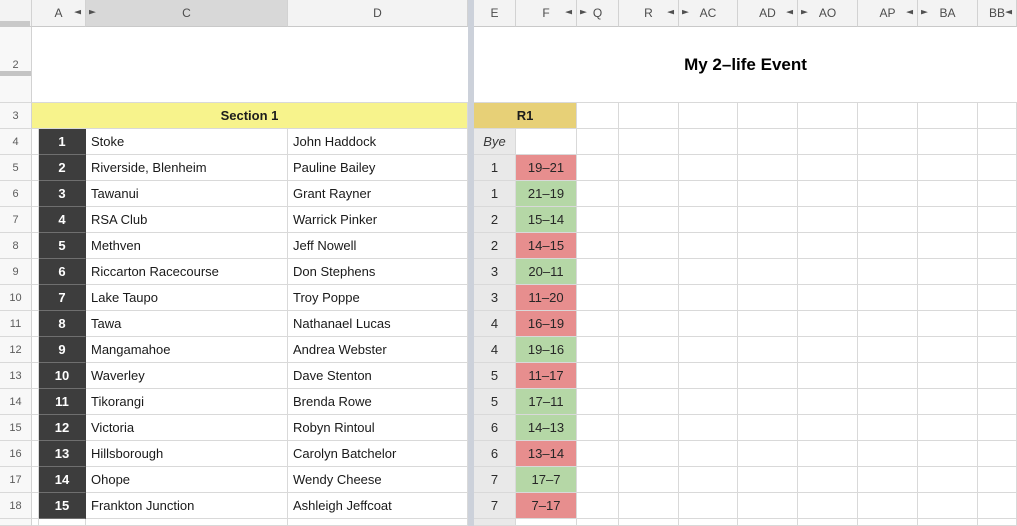 The image size is (1017, 526). What do you see at coordinates (378, 13) in the screenshot?
I see `column-header-d: D` at bounding box center [378, 13].